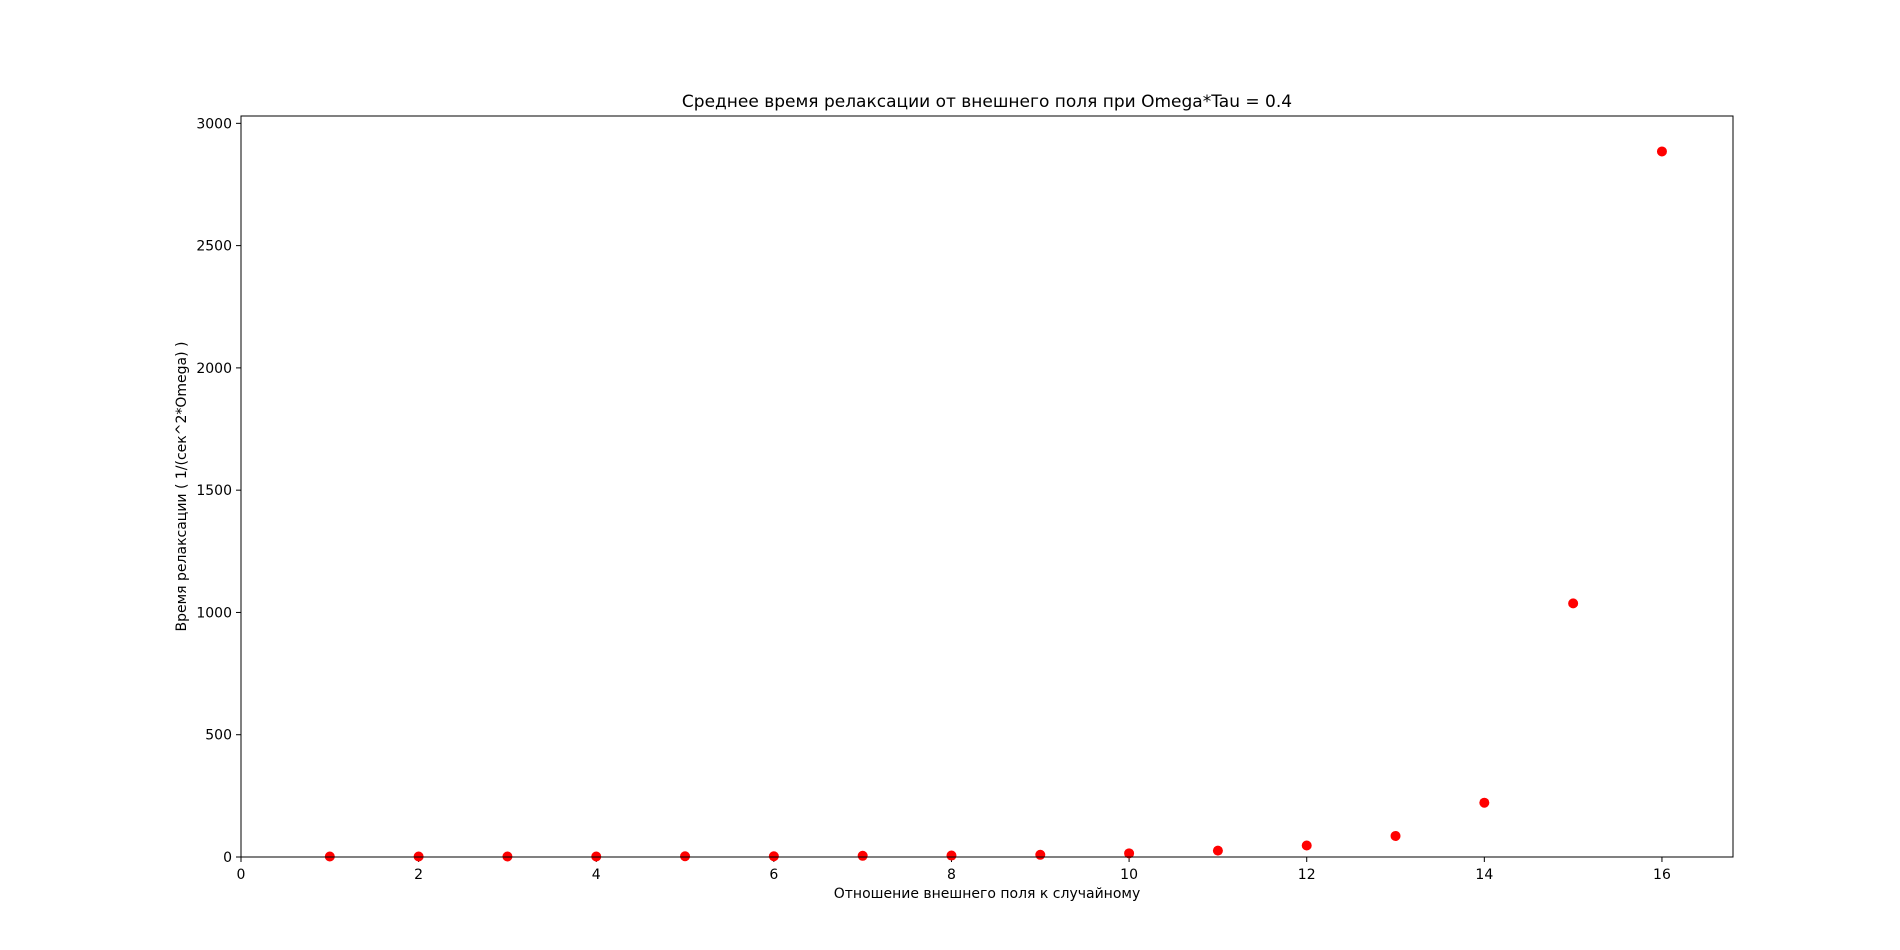 Image resolution: width=1900 pixels, height=950 pixels. Describe the element at coordinates (182, 487) in the screenshot. I see `y-axis-label: Время релаксации ( 1/(сек^2*Omega) )` at that location.